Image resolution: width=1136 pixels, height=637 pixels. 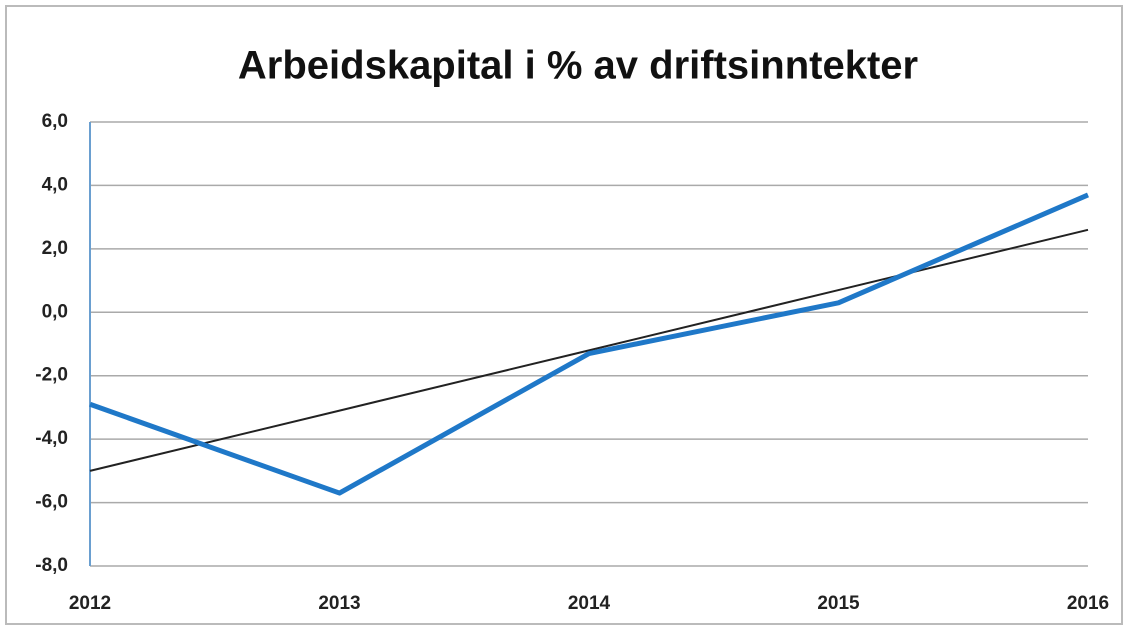 I want to click on y-tick-label: -6,0, so click(x=51, y=502).